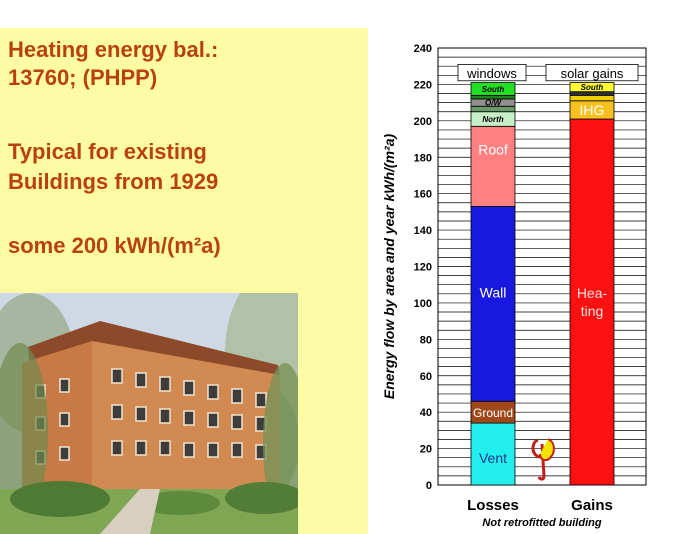  I want to click on bar-segment-label: Wall, so click(493, 292).